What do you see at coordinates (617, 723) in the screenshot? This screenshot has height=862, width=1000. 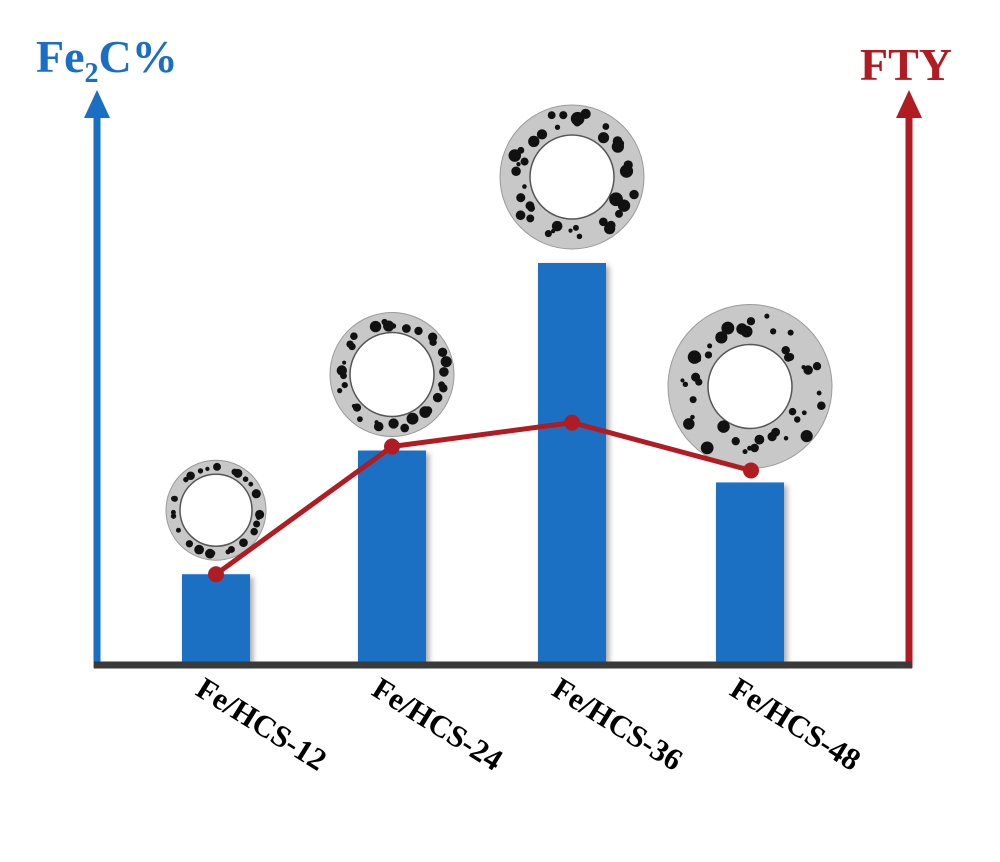 I see `x-tick-label: Fe/HCS-36` at bounding box center [617, 723].